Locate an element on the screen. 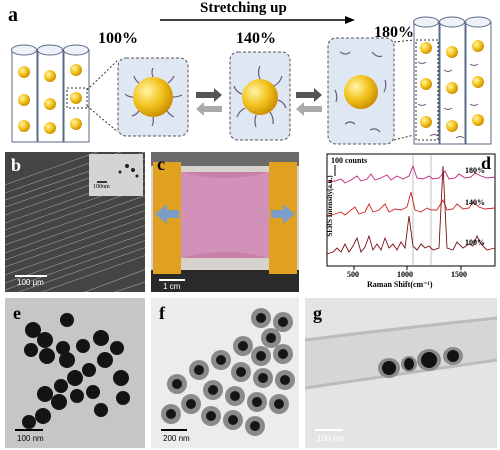 Image resolution: width=500 pixels, height=450 pixels. series-label-180: 180% is located at coordinates (475, 170).